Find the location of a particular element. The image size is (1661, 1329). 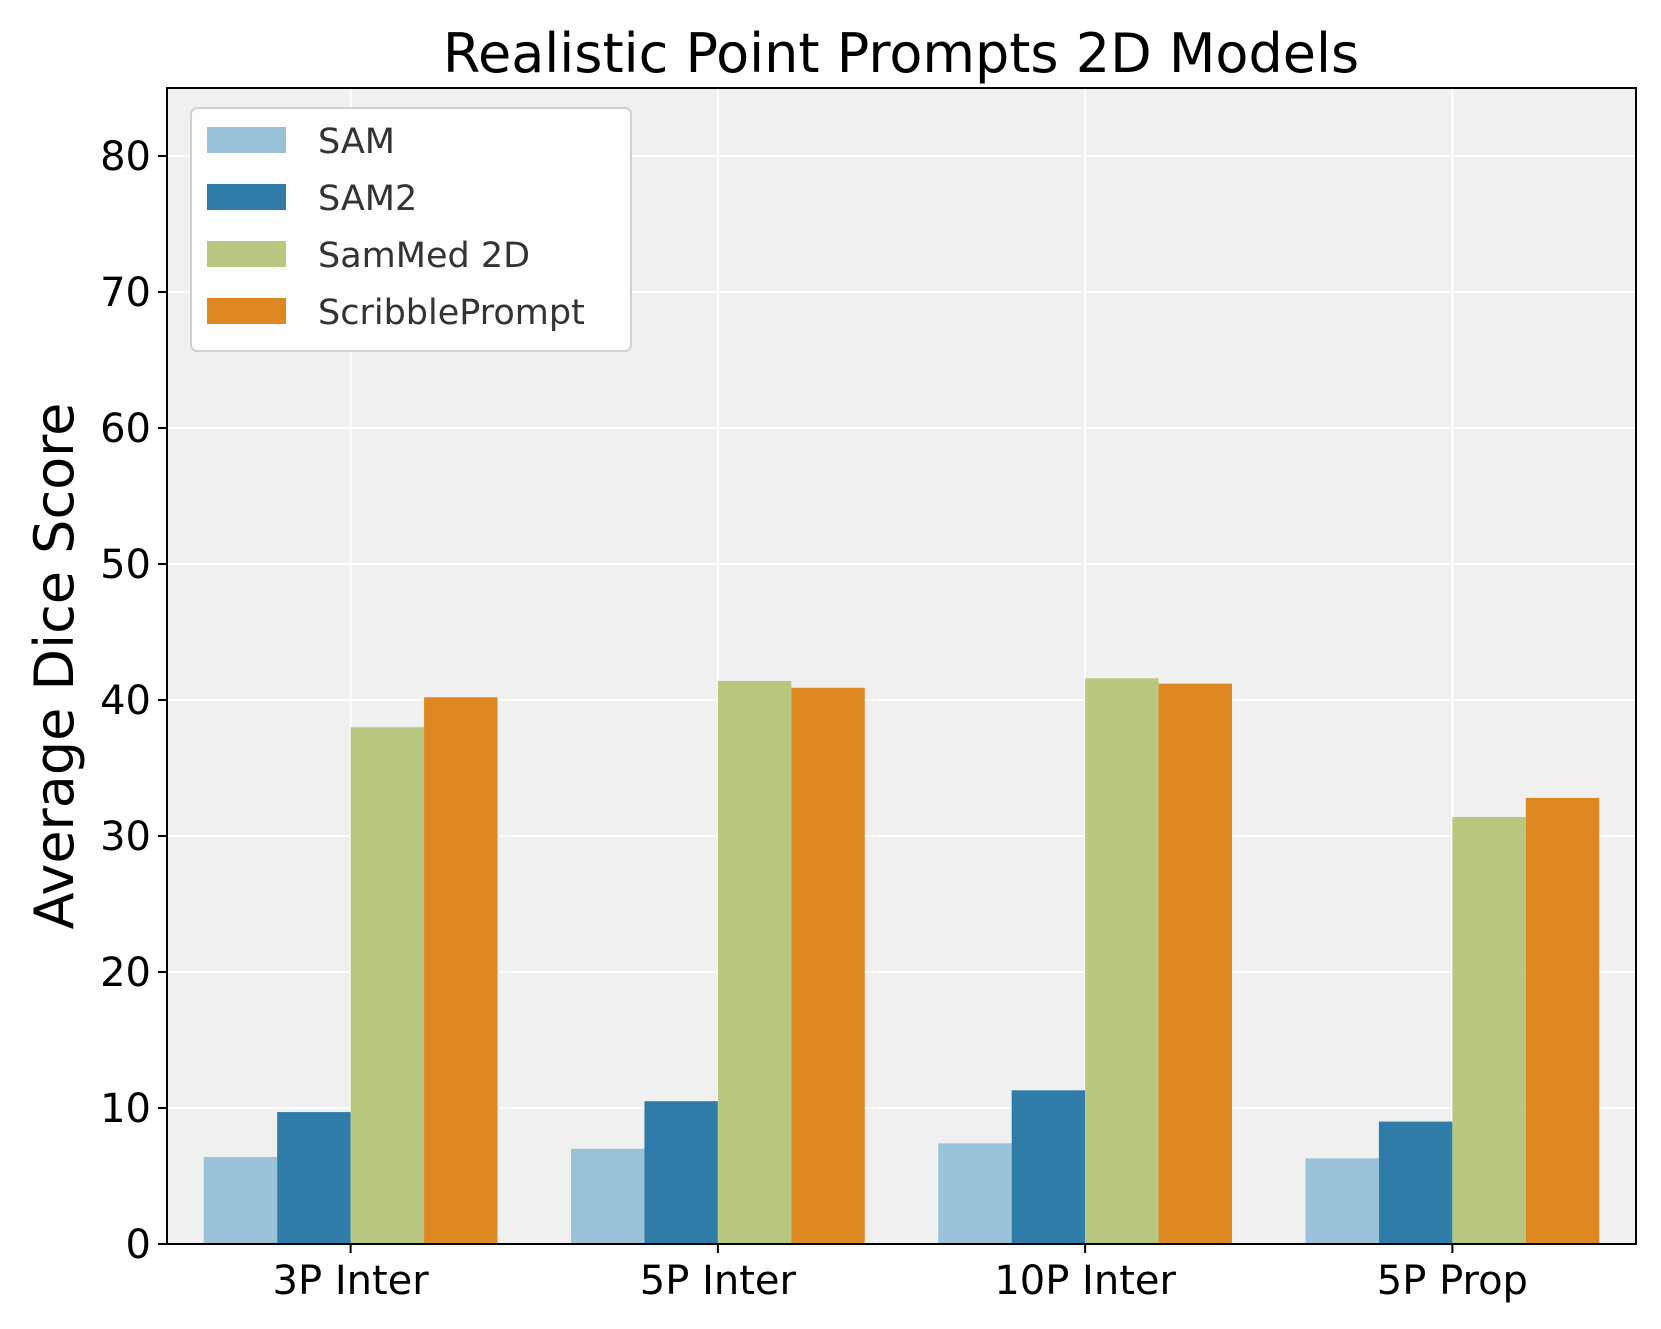

legend-label: ScribblePrompt is located at coordinates (451, 313).